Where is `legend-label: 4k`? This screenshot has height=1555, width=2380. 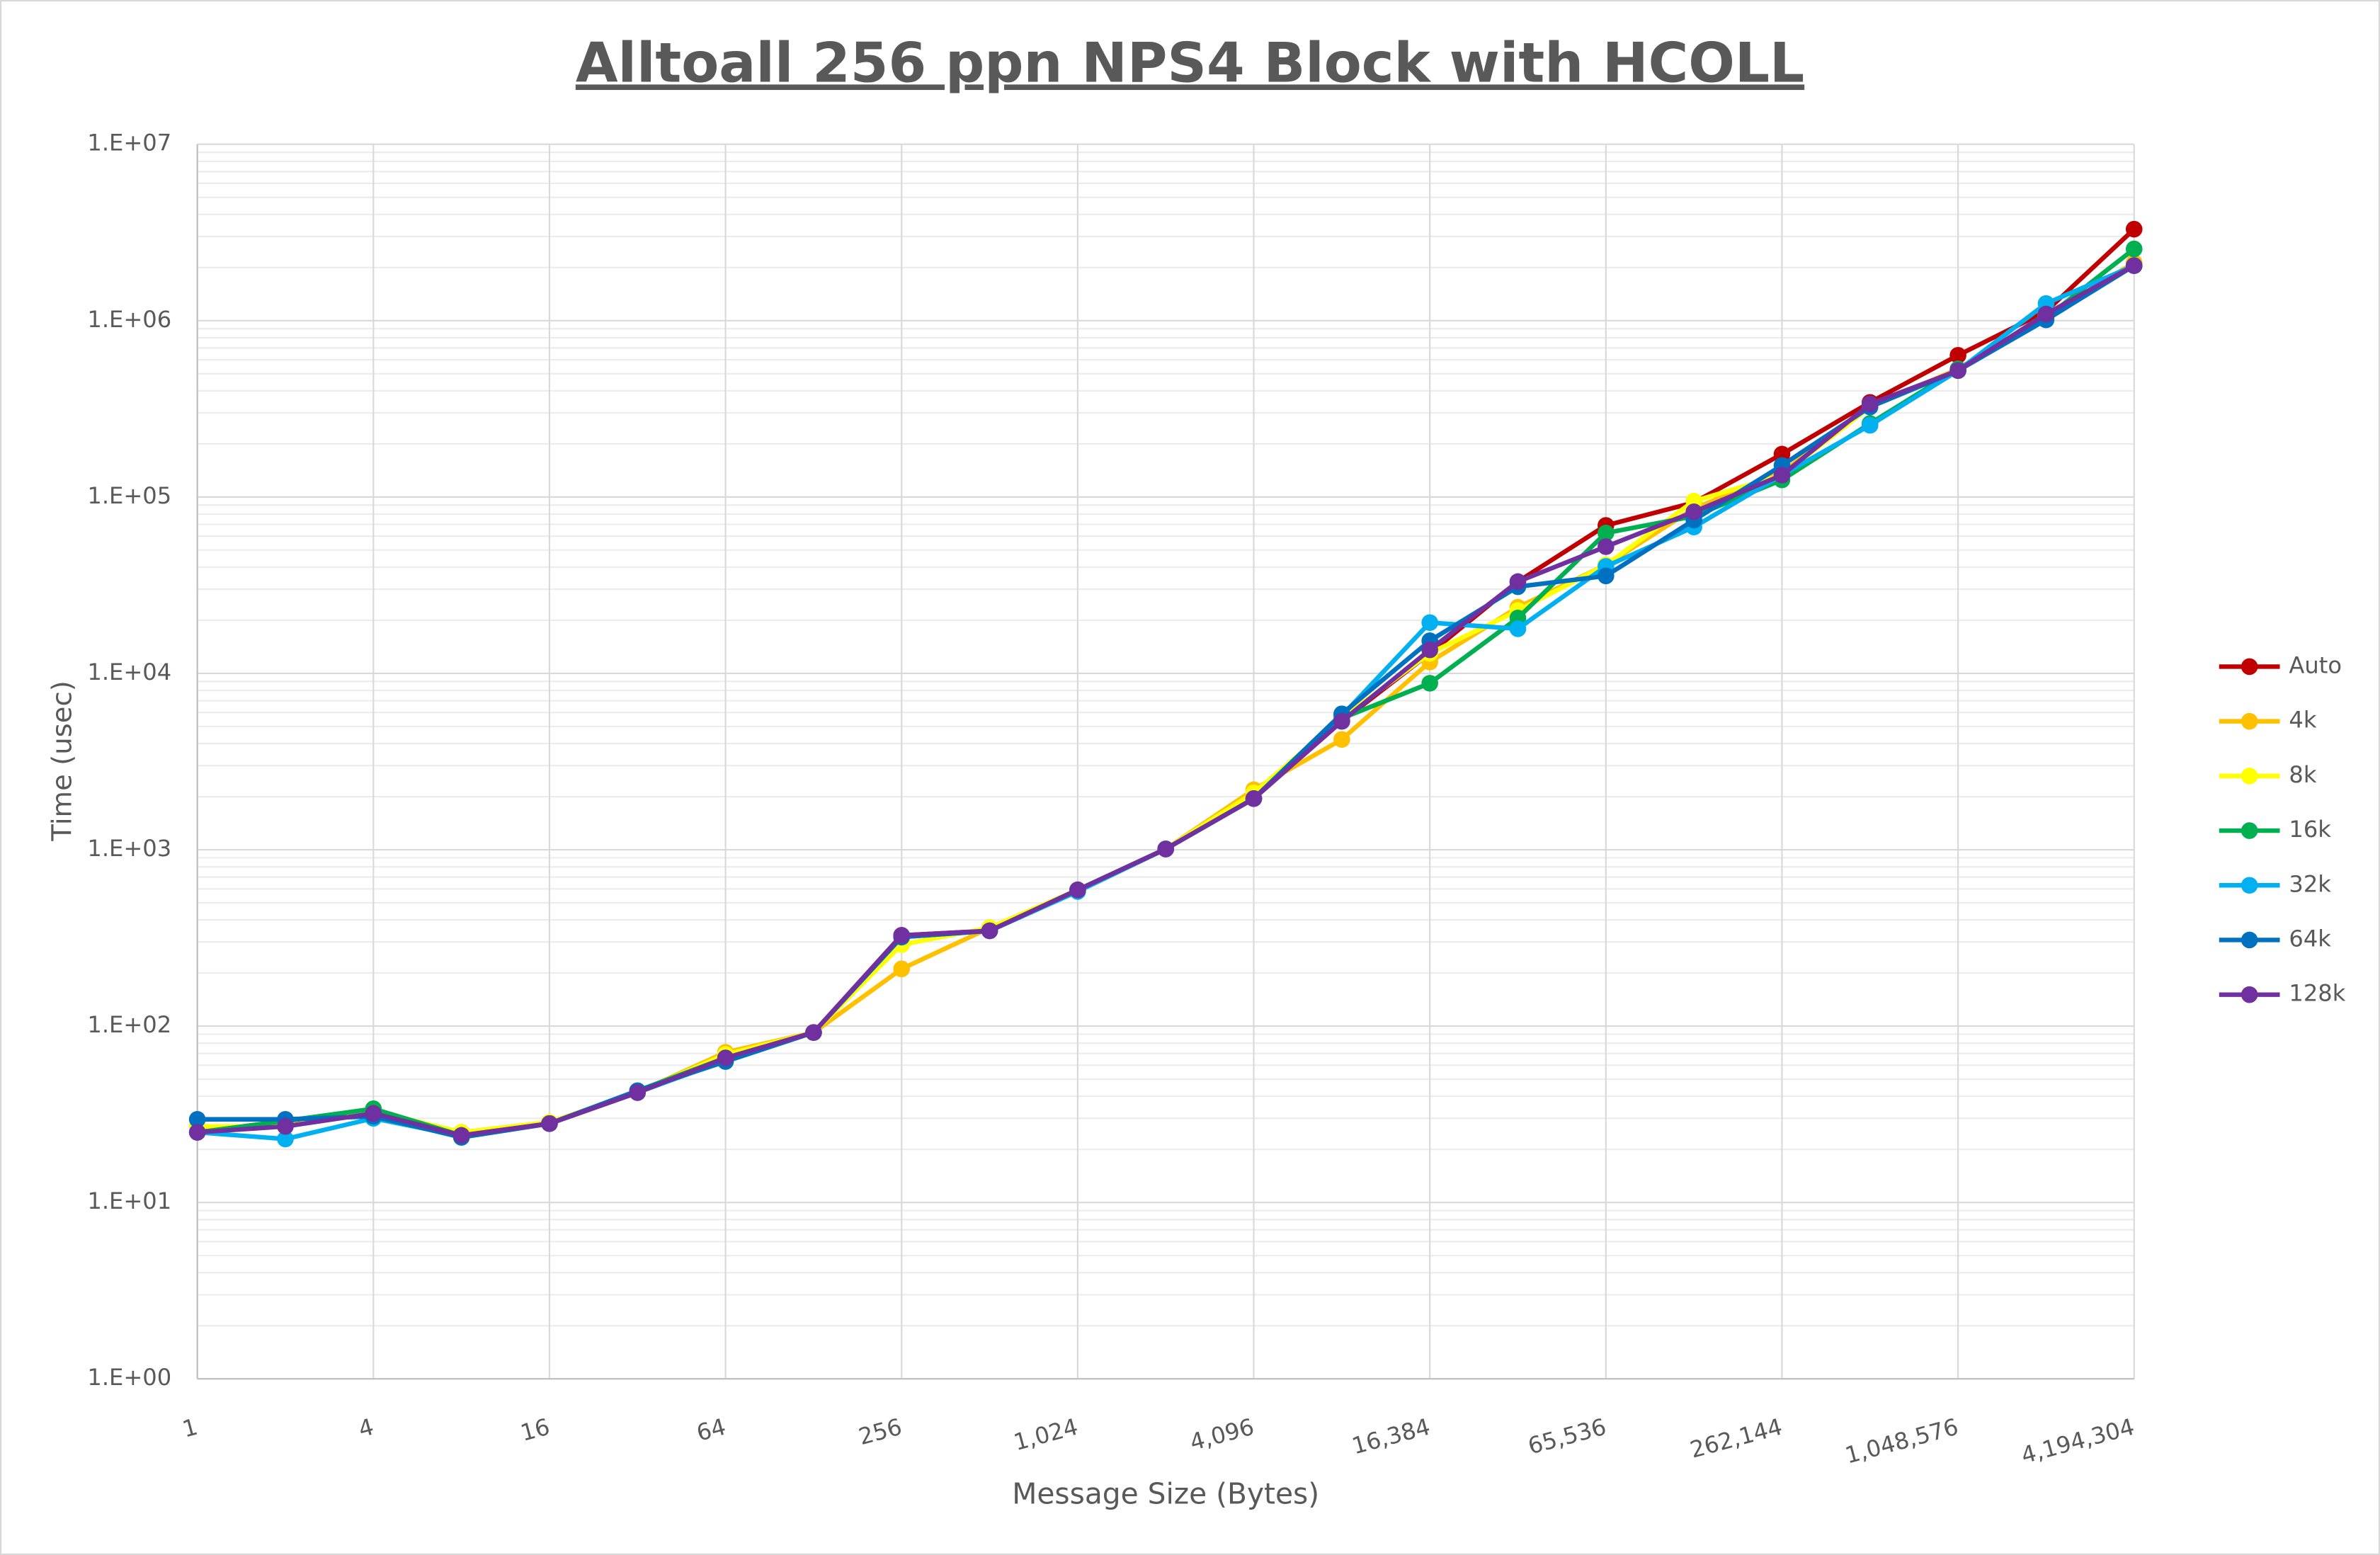 legend-label: 4k is located at coordinates (2302, 720).